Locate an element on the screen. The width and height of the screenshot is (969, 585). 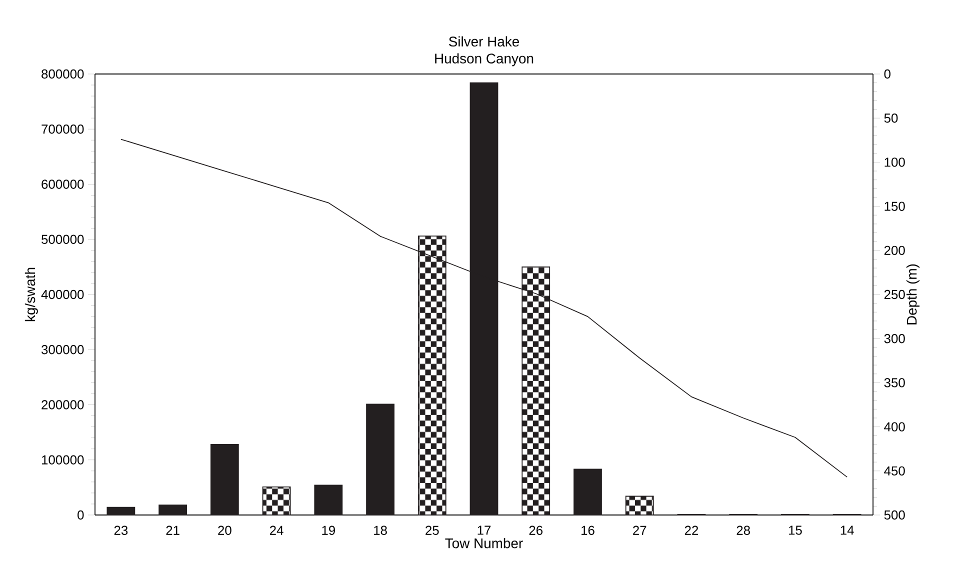
y2-tick-label: 0 is located at coordinates (887, 74).